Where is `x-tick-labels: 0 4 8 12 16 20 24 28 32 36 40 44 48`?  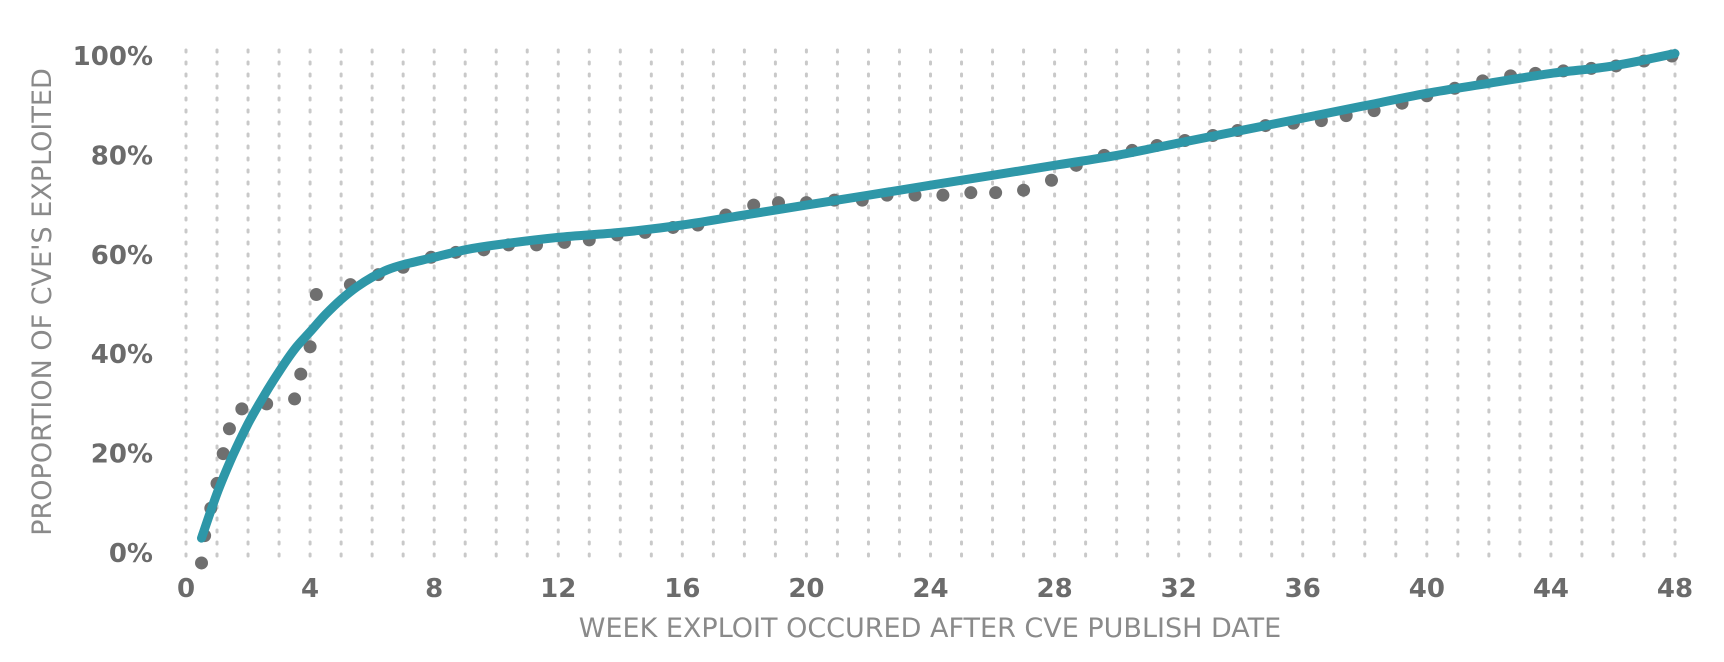 x-tick-labels: 0 4 8 12 16 20 24 28 32 36 40 44 48 is located at coordinates (935, 589).